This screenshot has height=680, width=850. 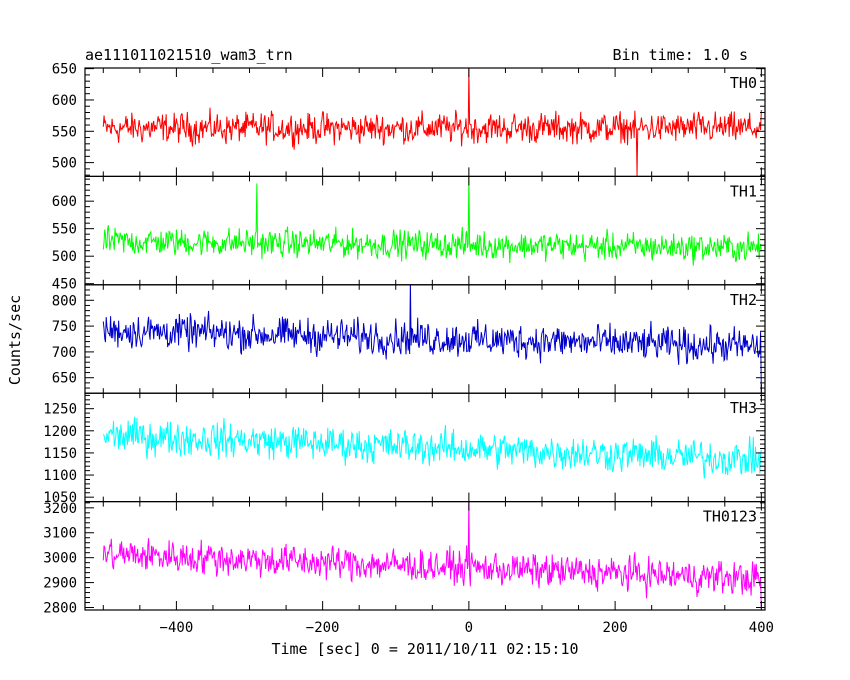 I want to click on series-th2, so click(x=432, y=339).